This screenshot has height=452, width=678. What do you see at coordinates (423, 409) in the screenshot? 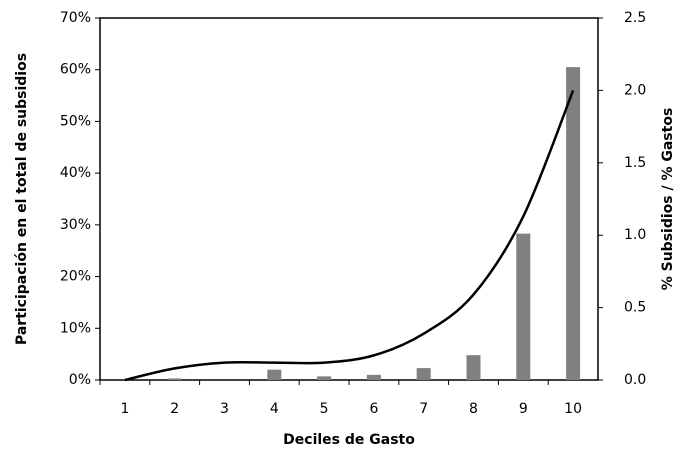
I see `x-tick-label: 7` at bounding box center [423, 409].